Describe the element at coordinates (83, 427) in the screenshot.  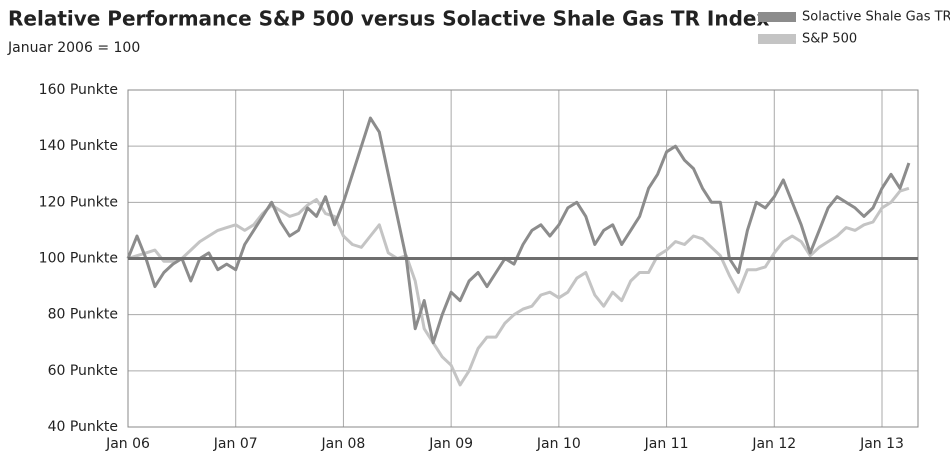
I see `y-tick-label: 40 Punkte` at that location.